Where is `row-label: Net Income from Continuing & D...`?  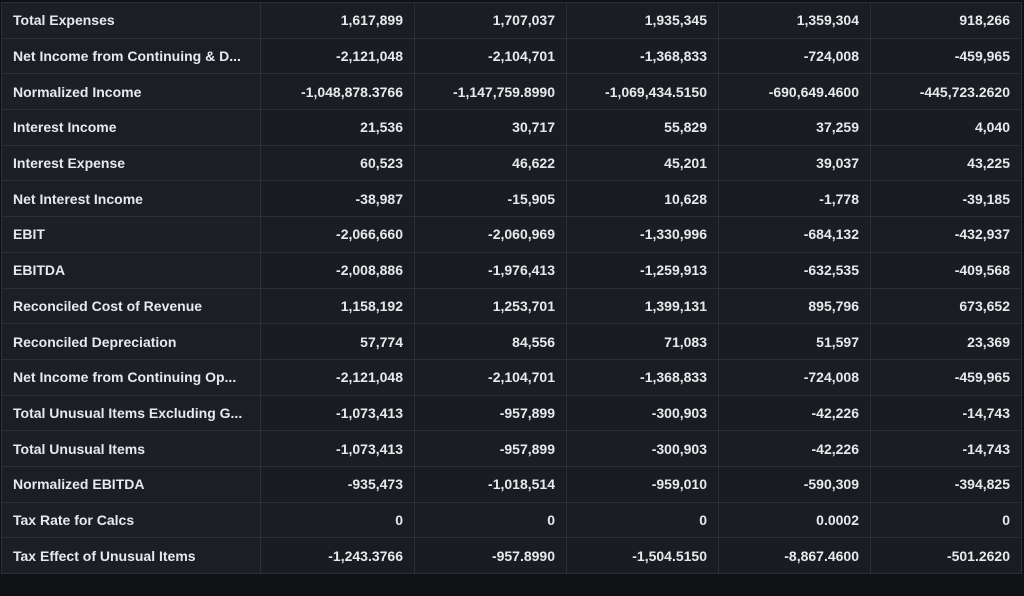 row-label: Net Income from Continuing & D... is located at coordinates (131, 56).